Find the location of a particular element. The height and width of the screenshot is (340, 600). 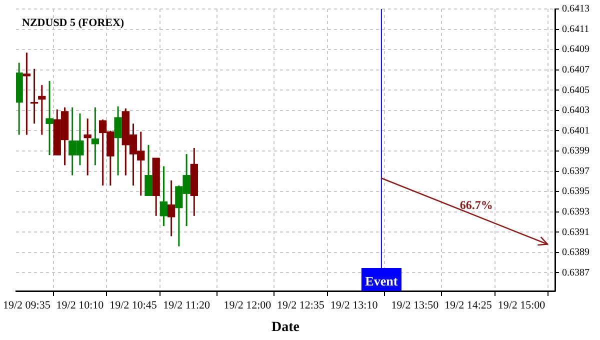

x-axis-title: Date is located at coordinates (286, 328).